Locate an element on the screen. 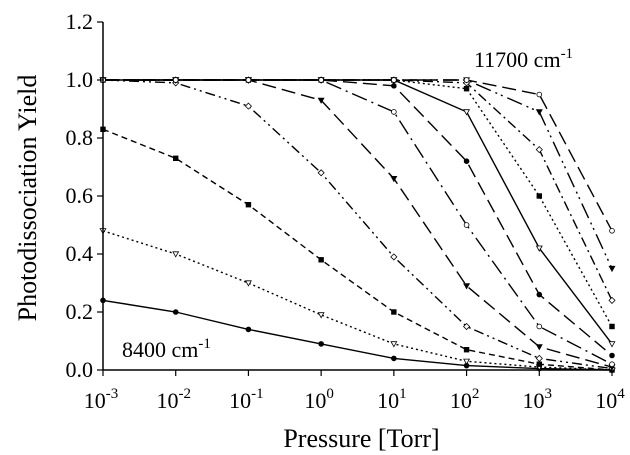 The image size is (630, 455). x-tick-label: 10⁻³ is located at coordinates (101, 399).